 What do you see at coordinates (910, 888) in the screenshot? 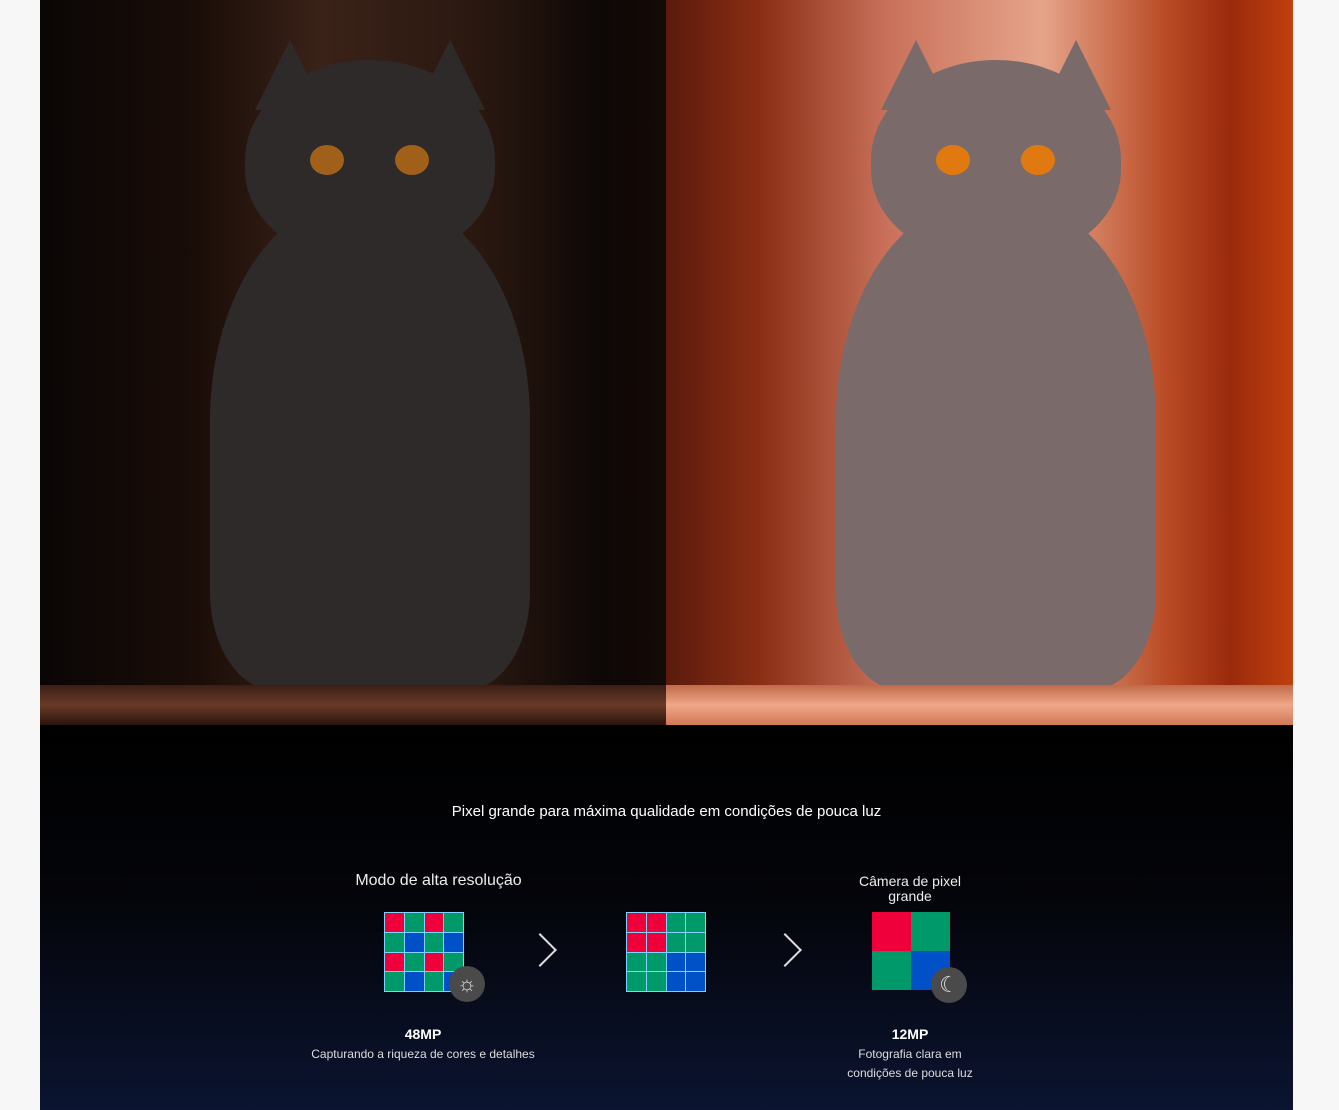
I see `large-pixel-title: Câmera de pixel grande` at bounding box center [910, 888].